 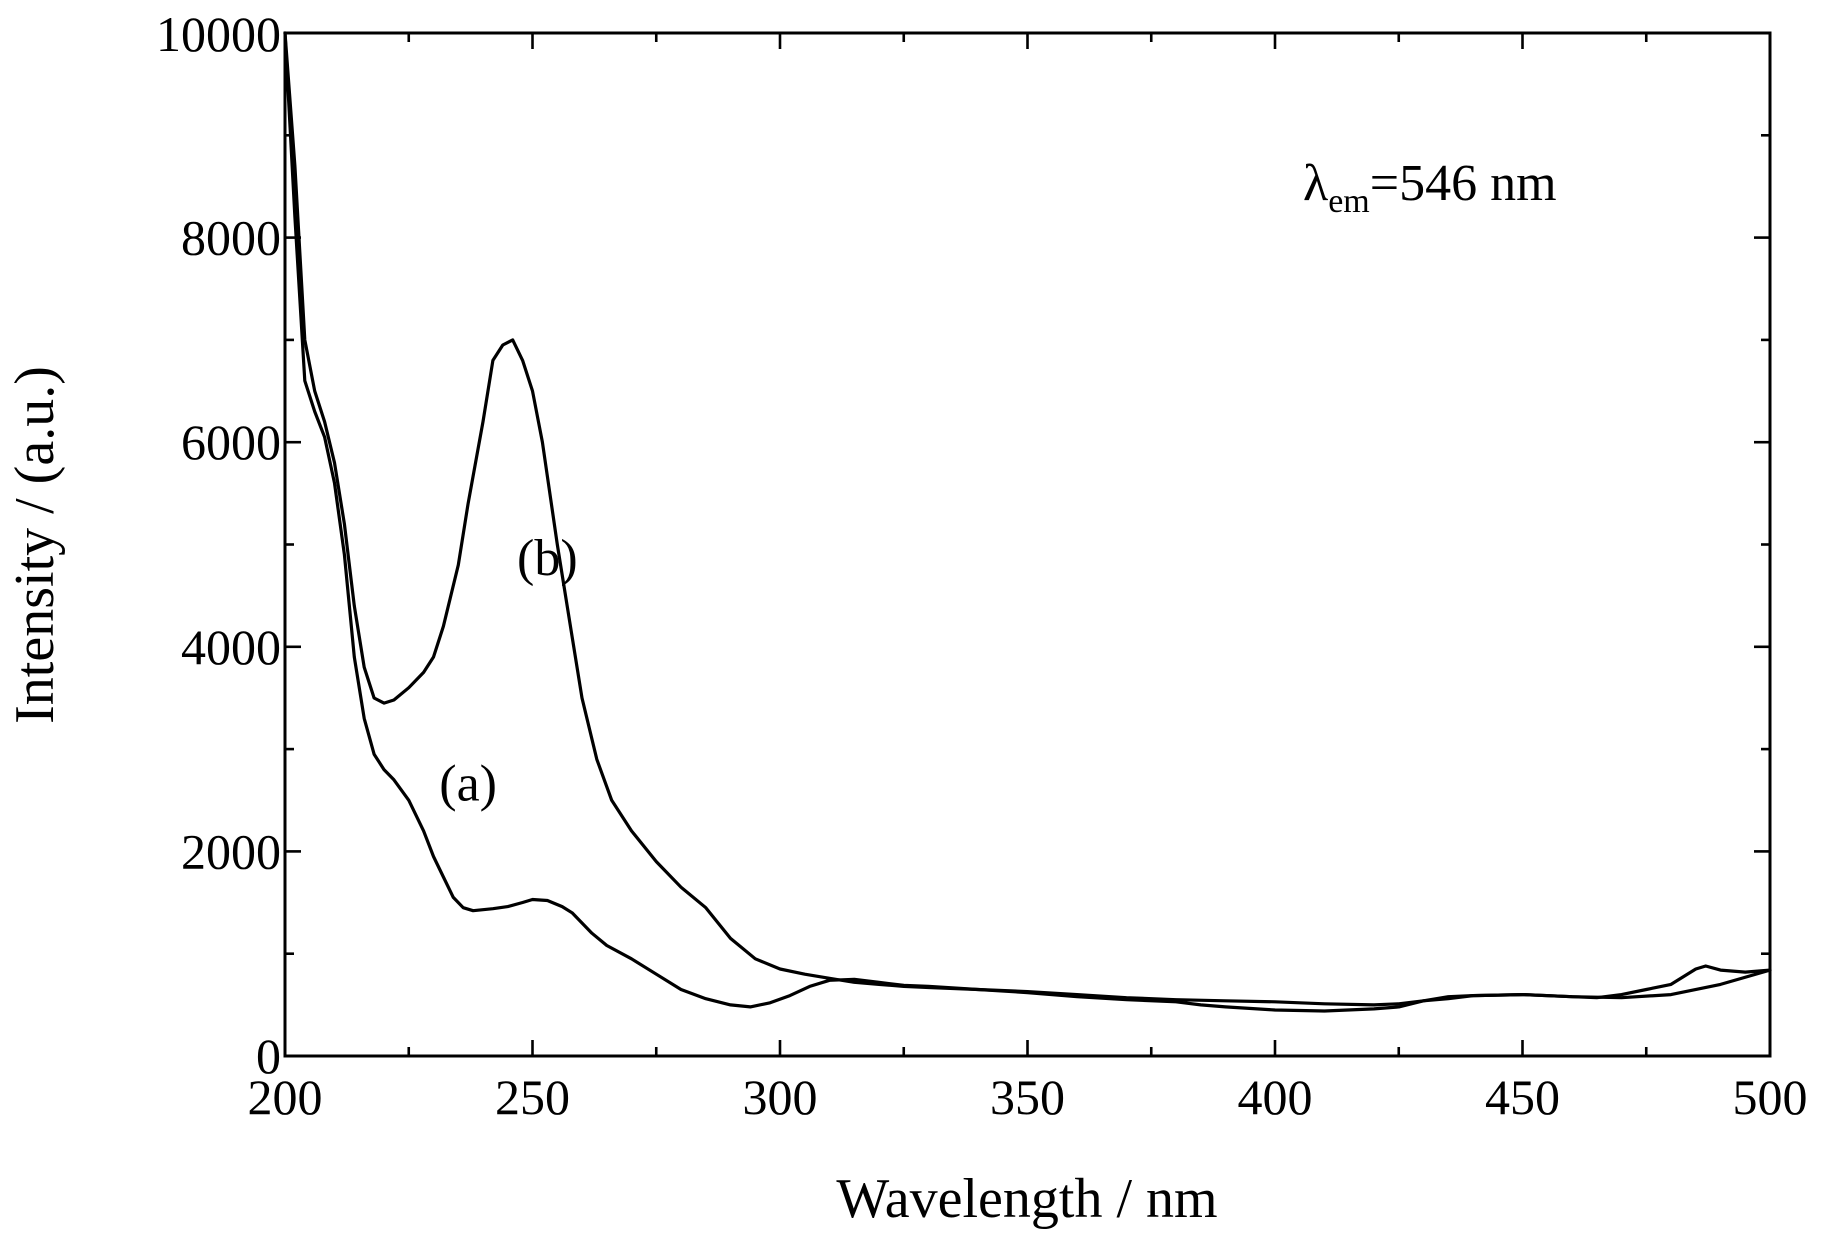 I want to click on x-tick-label: 350, so click(x=1027, y=1097).